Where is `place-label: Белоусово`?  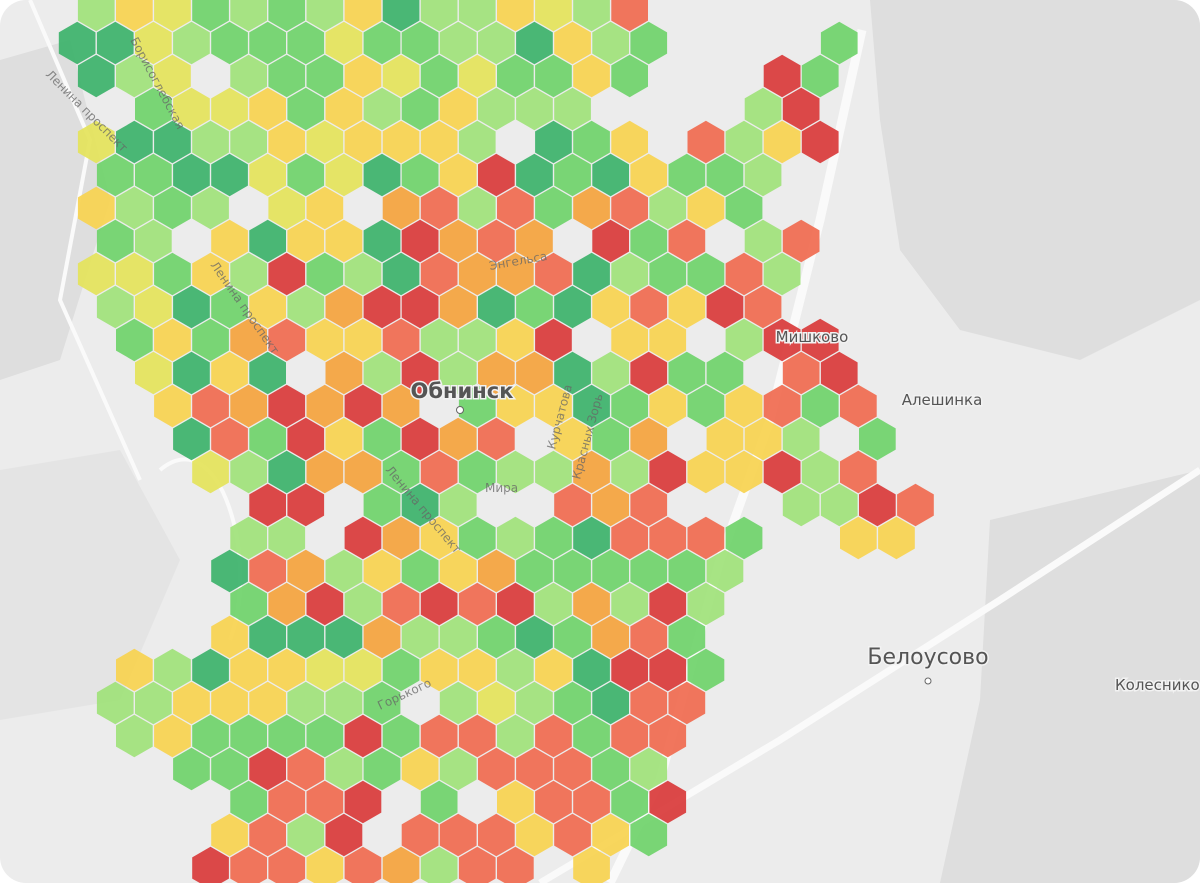
place-label: Белоусово is located at coordinates (927, 657).